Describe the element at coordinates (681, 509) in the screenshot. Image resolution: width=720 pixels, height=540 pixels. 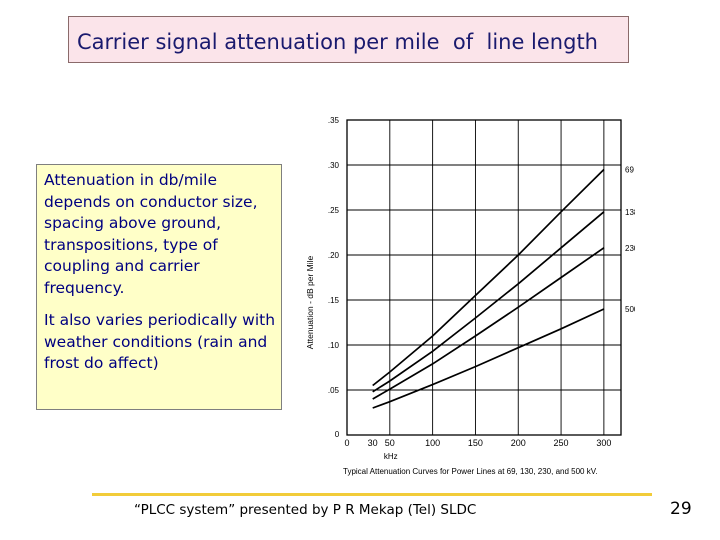
I see `page-number: 29` at that location.